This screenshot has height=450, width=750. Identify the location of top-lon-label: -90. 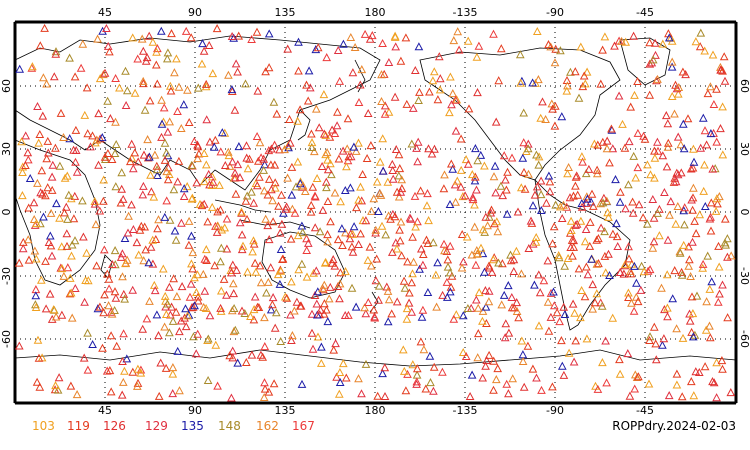
(555, 12).